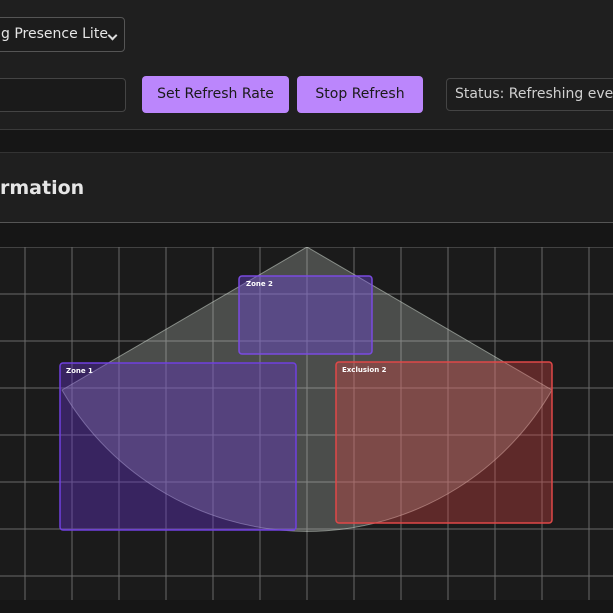 Image resolution: width=613 pixels, height=613 pixels. What do you see at coordinates (306, 187) in the screenshot?
I see `section-header: rmation` at bounding box center [306, 187].